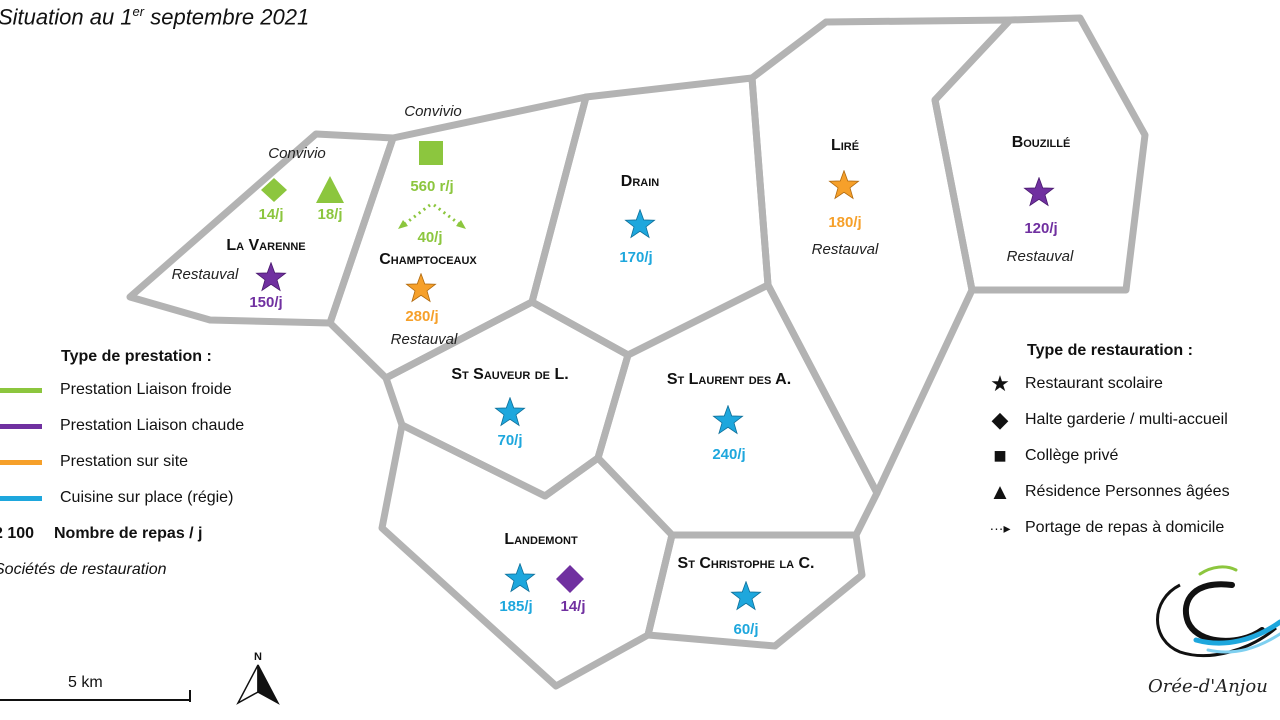 The image size is (1280, 720). What do you see at coordinates (510, 374) in the screenshot?
I see `commune-name: St Sauveur de L.` at bounding box center [510, 374].